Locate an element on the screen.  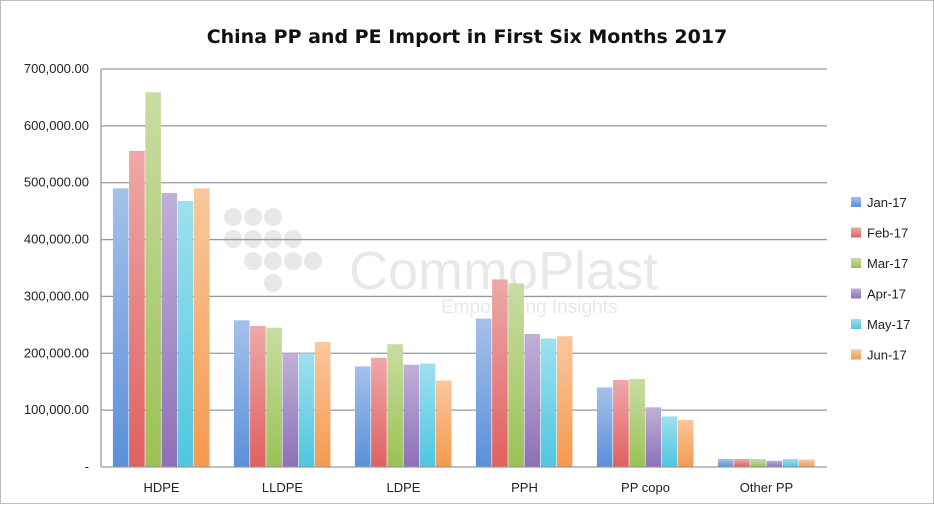
y-tick-label: 200,000.00 is located at coordinates (56, 352).